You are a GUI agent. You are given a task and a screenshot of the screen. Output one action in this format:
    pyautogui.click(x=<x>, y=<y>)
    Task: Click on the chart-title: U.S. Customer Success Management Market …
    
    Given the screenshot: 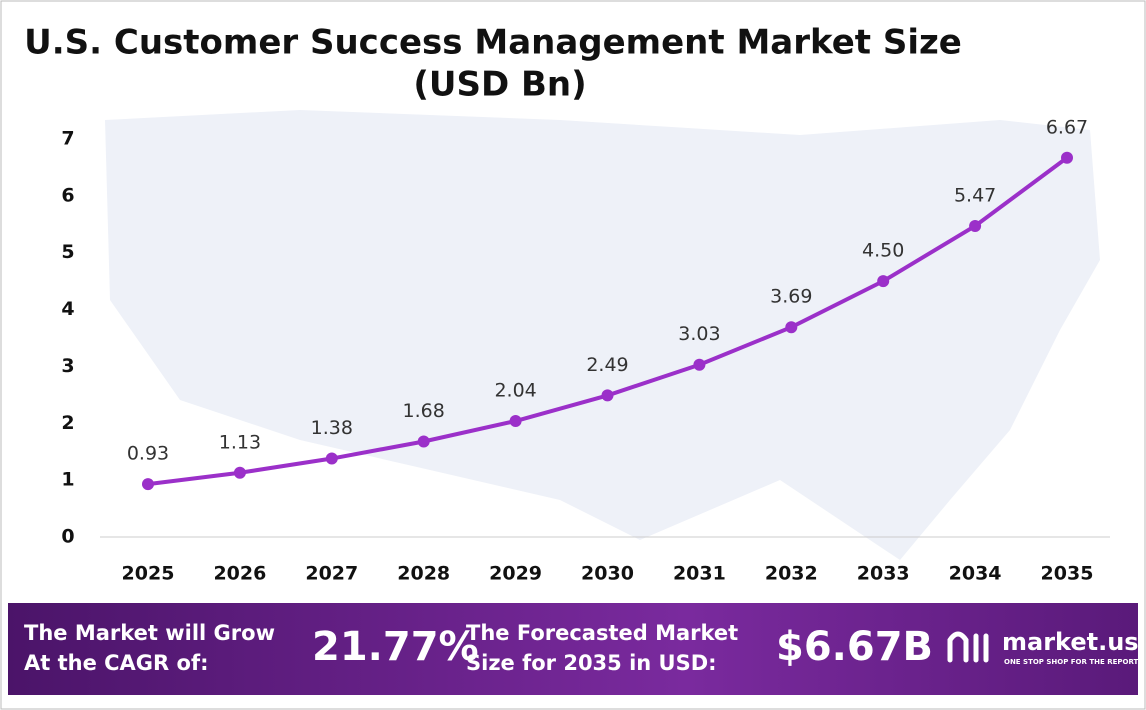 What is the action you would take?
    pyautogui.click(x=493, y=43)
    